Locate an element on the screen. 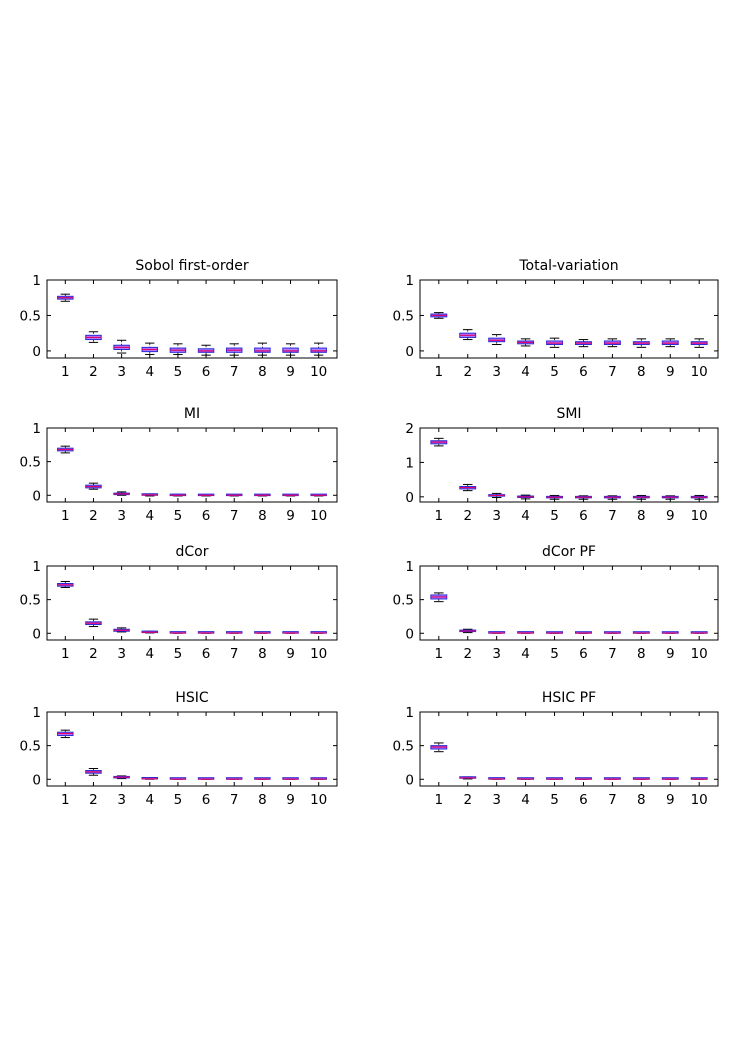 This screenshot has height=1058, width=747. panel-4: SMI 0 1 2 1 2 3 4 5 6 7 8 9 10 is located at coordinates (562, 465).